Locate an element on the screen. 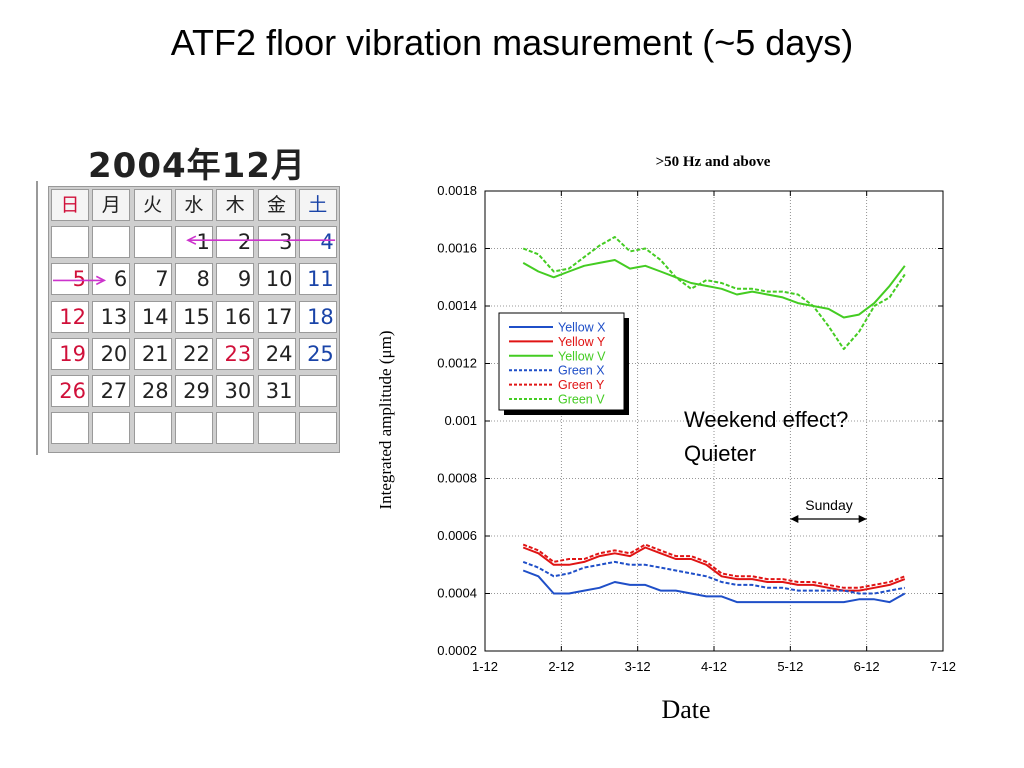 This screenshot has height=768, width=1024. chart-title: >50 Hz and above is located at coordinates (713, 162).